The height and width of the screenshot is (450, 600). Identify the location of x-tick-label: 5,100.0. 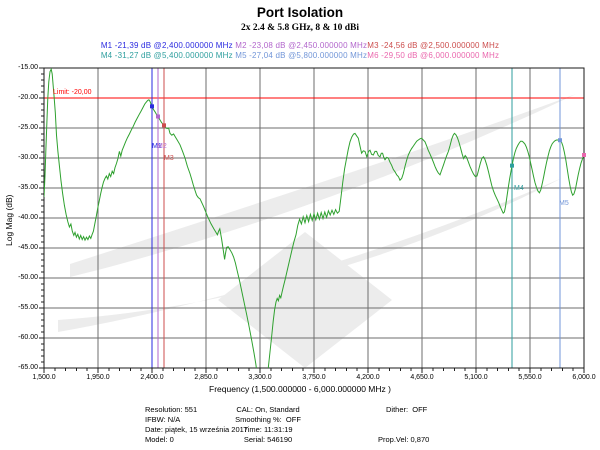
(476, 377).